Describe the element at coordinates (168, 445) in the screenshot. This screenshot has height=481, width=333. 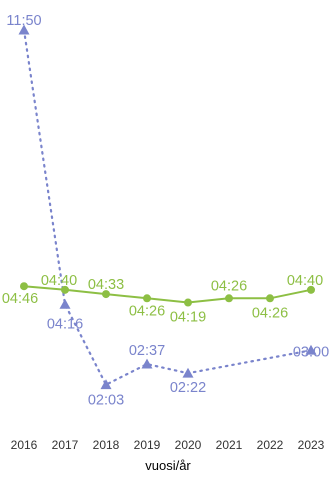
I see `x-axis-ticks: 2016 2017 2018 2019 2020 2021 2022 2023` at that location.